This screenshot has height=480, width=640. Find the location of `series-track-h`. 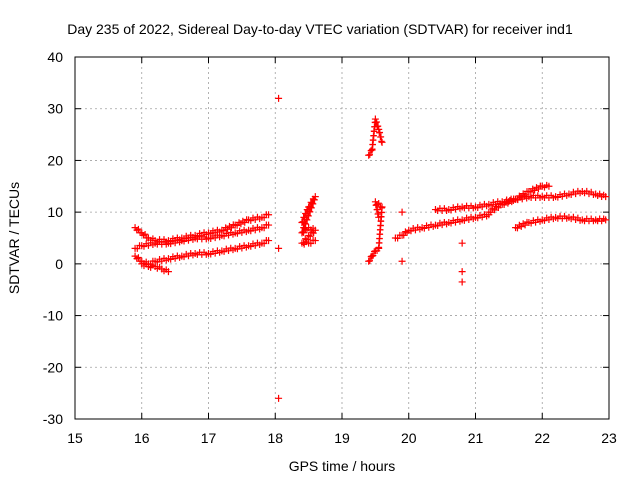

series-track-h is located at coordinates (442, 226).